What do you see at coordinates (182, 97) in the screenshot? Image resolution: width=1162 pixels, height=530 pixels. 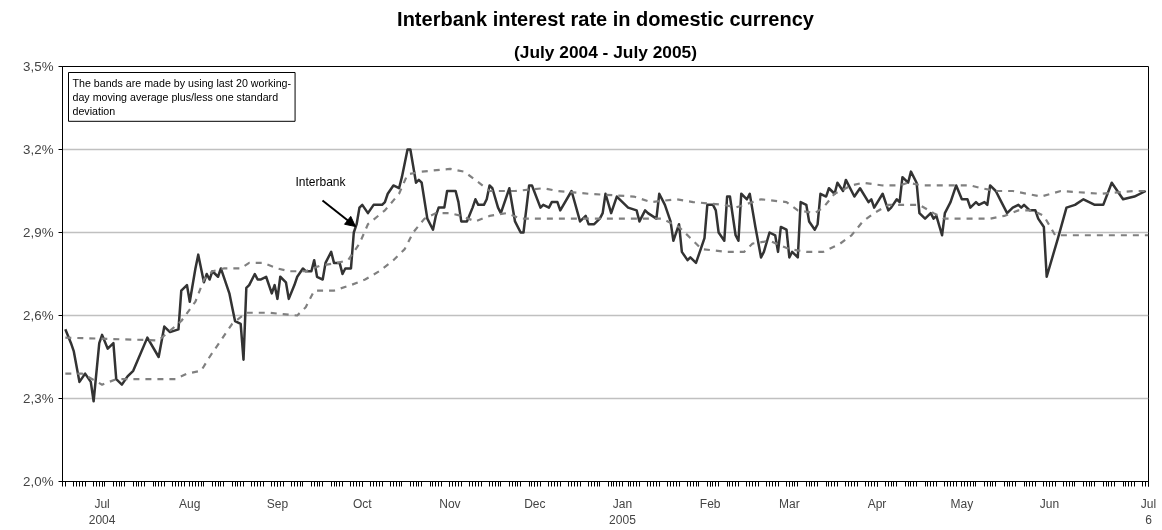 I see `annotation: The bands are made by using last 20 working-day moving average plus/less one standard deviation` at bounding box center [182, 97].